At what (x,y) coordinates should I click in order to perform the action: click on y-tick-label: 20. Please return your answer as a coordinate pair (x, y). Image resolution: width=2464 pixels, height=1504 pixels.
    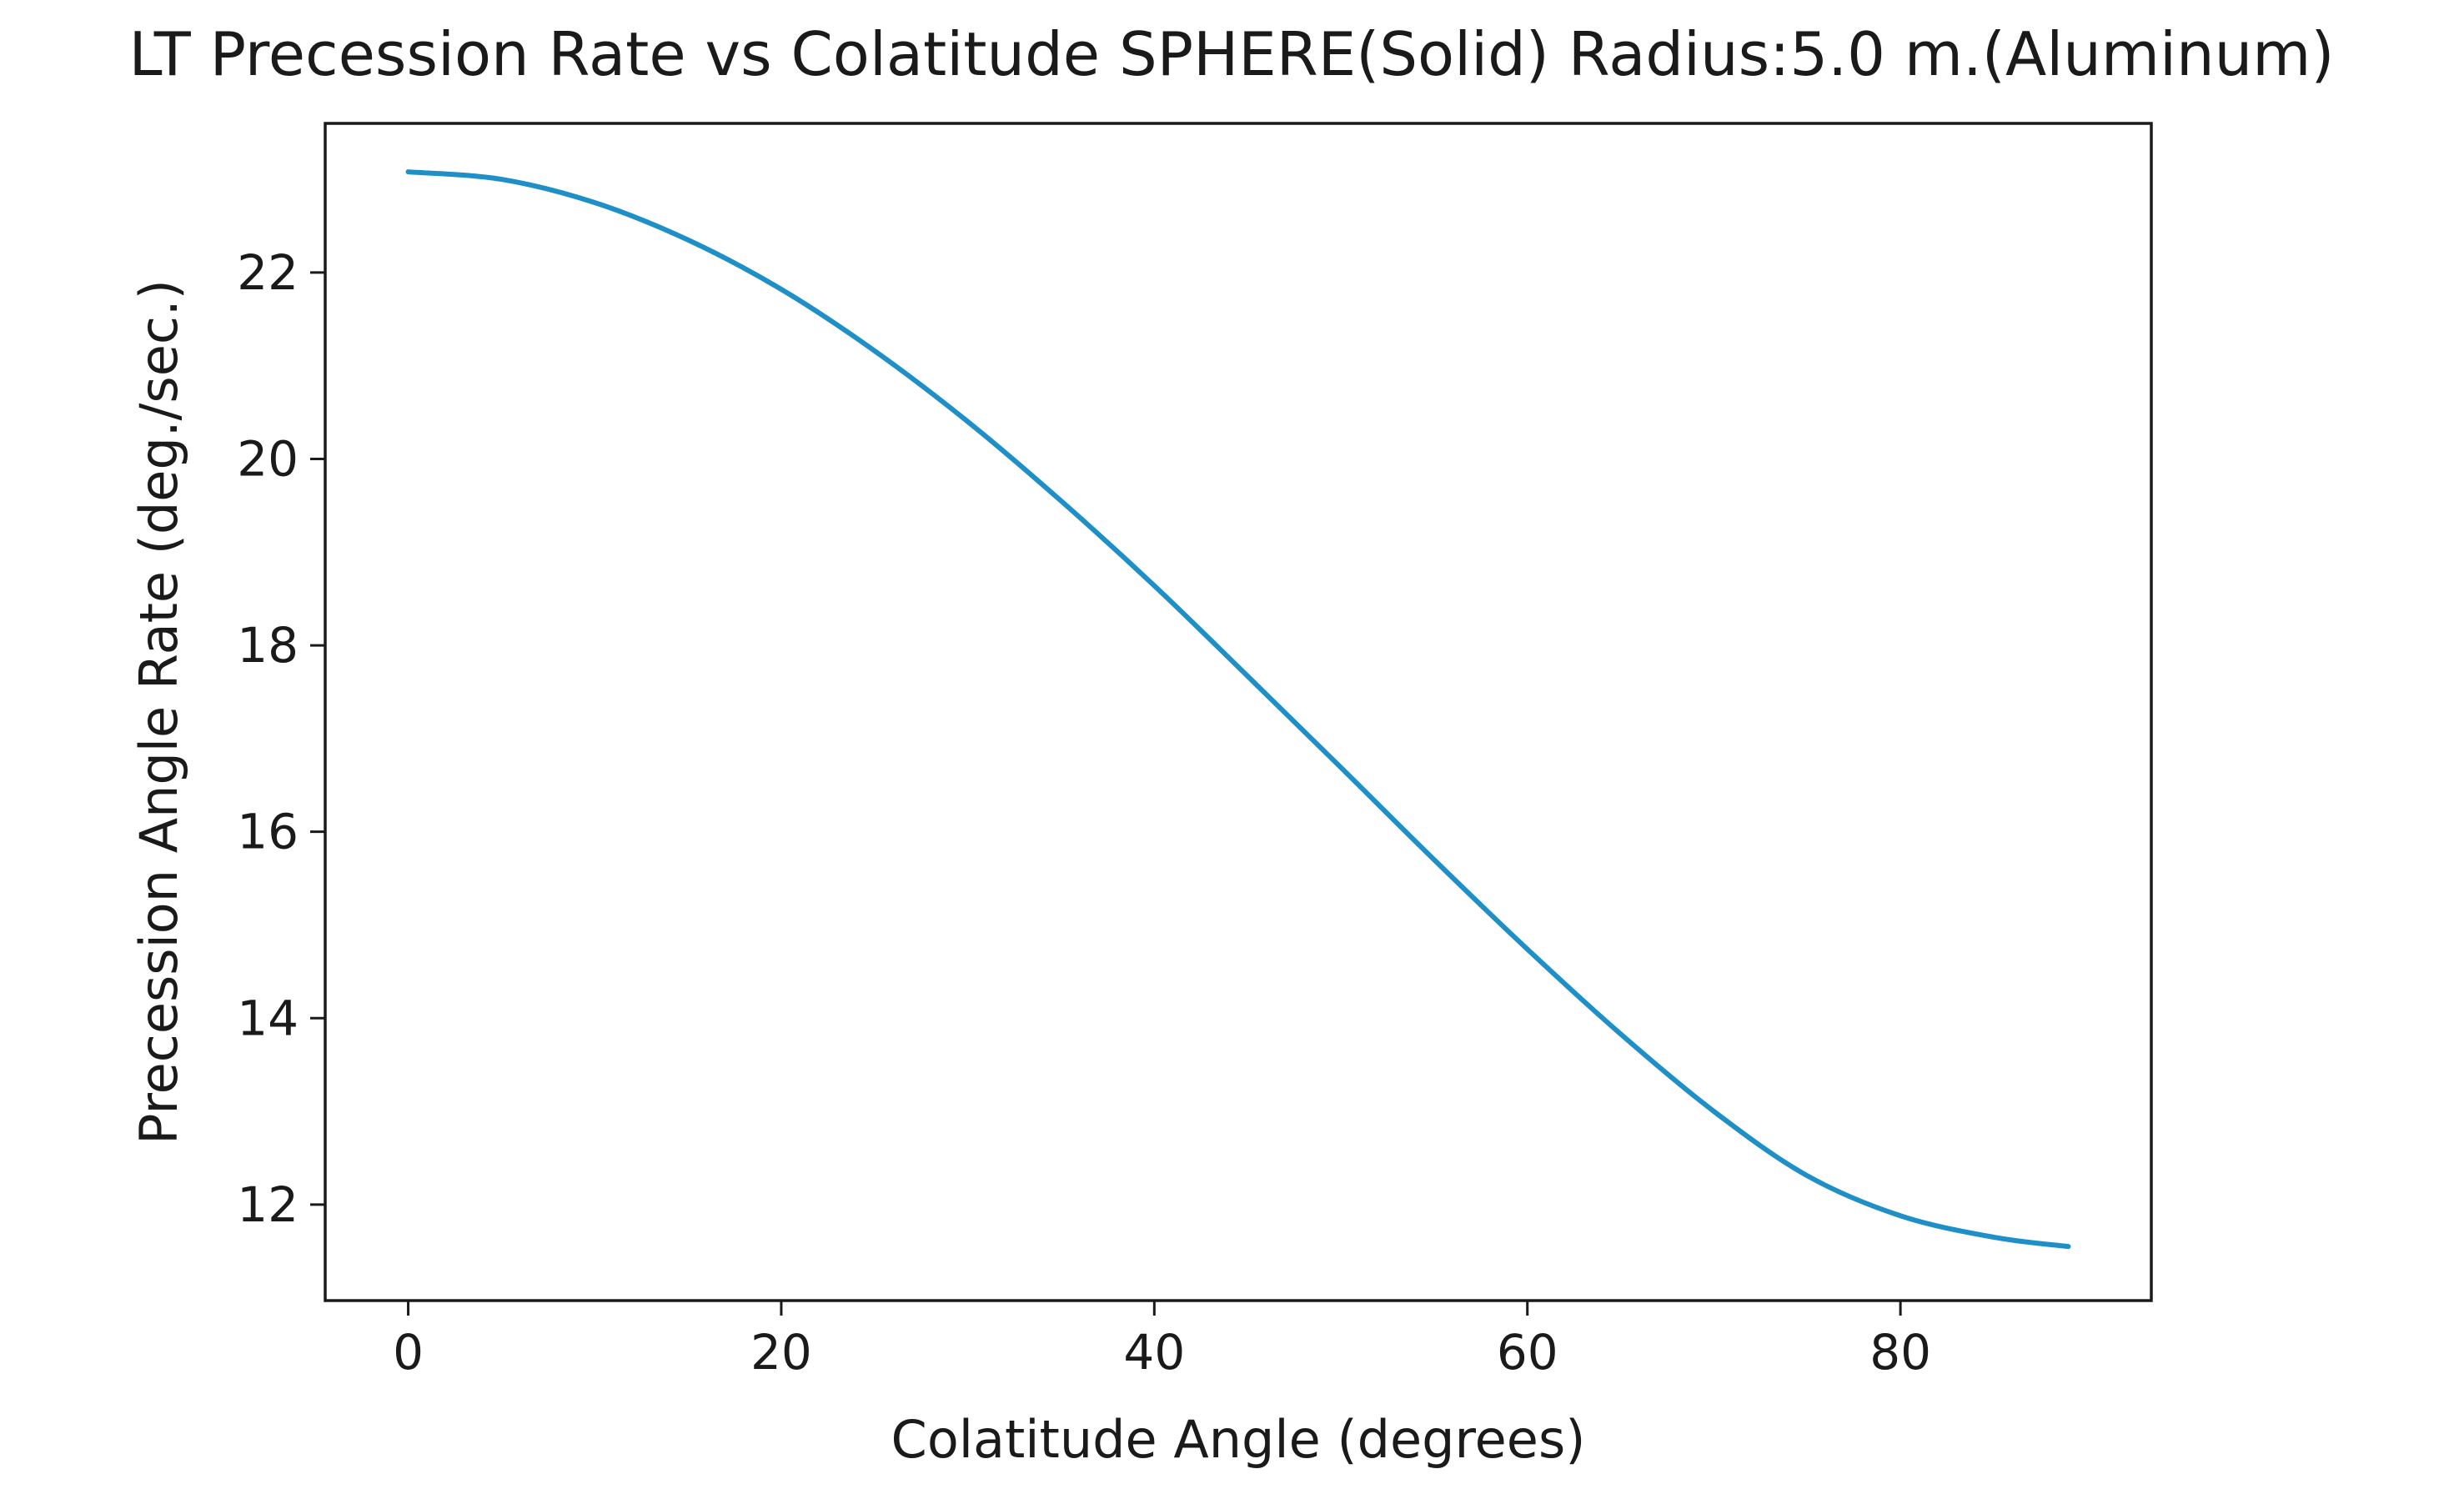
    Looking at the image, I should click on (268, 459).